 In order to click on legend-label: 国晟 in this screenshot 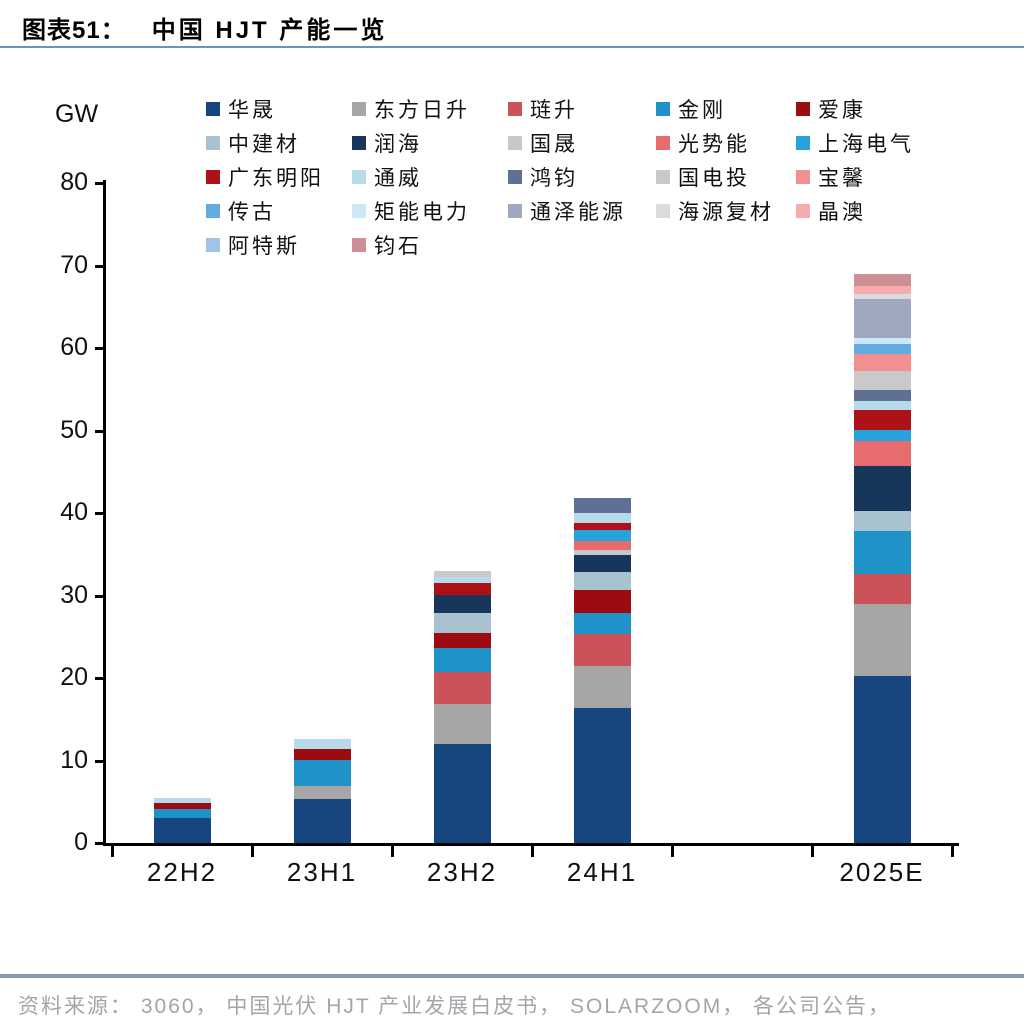, I will do `click(554, 144)`.